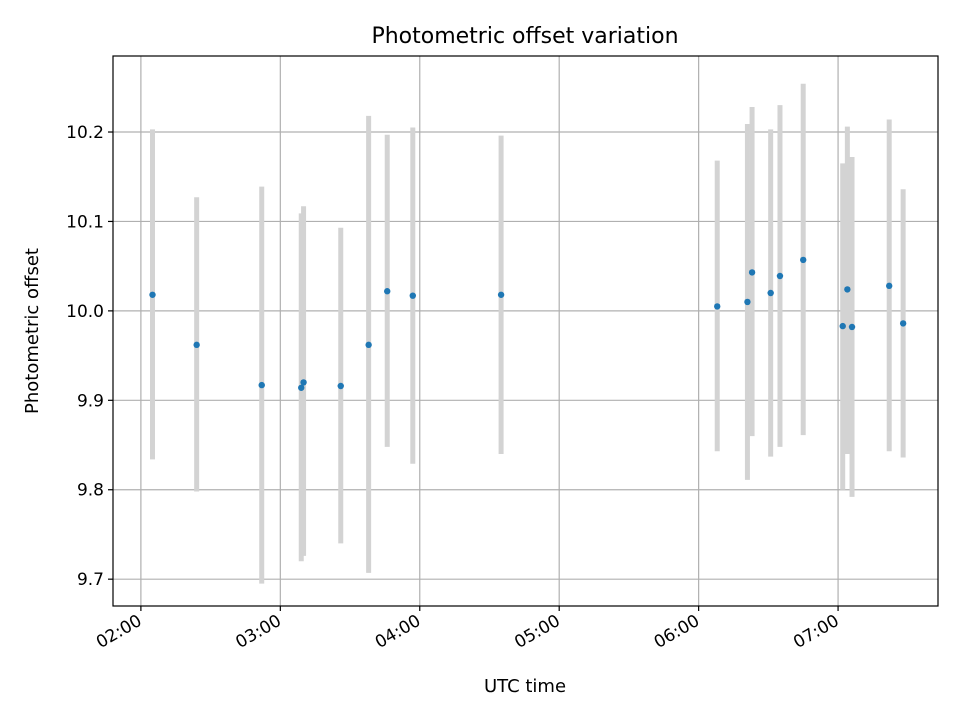 The width and height of the screenshot is (960, 720). What do you see at coordinates (528, 323) in the screenshot?
I see `data-points` at bounding box center [528, 323].